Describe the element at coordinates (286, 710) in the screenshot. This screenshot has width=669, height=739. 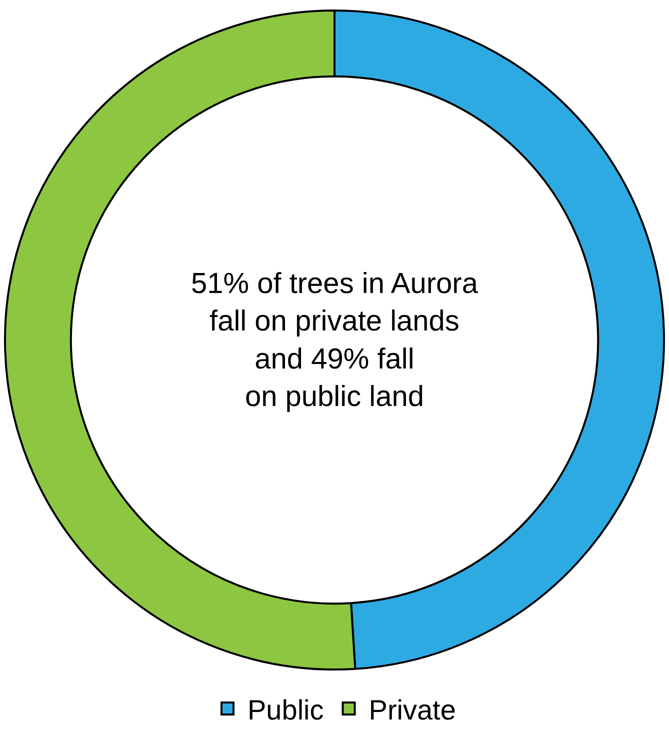
I see `legend-label: Public` at that location.